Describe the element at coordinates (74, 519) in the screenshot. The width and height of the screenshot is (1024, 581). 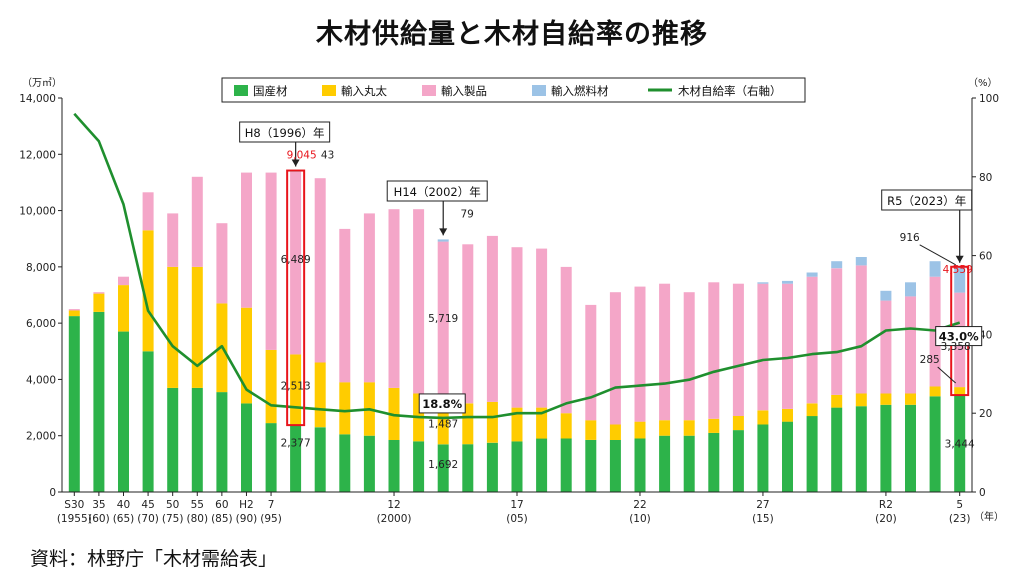
I see `x-tick-sublabel: (1955)` at that location.